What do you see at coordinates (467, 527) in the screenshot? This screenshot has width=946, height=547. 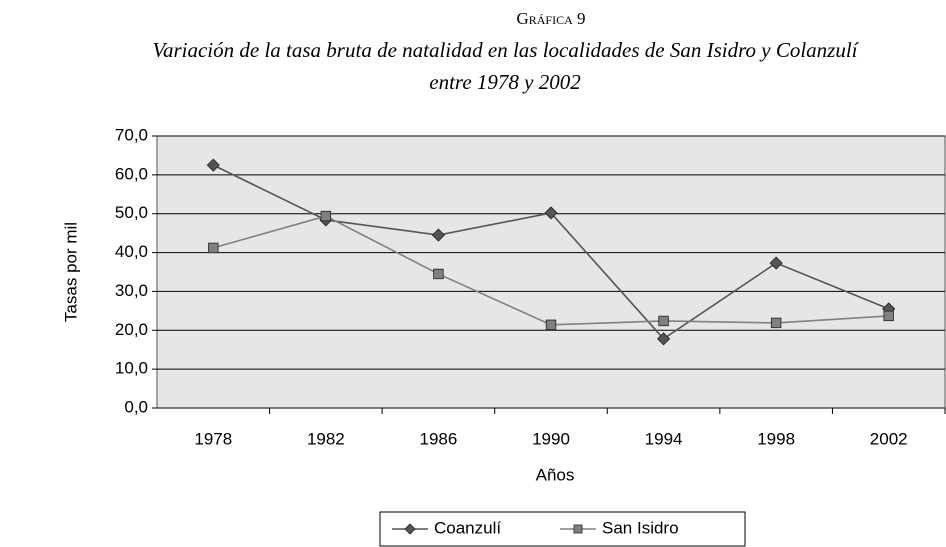 I see `legend-label: Coanzulí` at bounding box center [467, 527].